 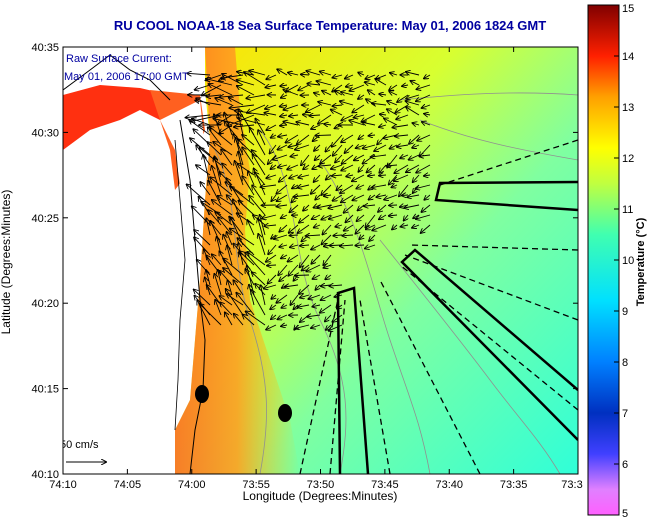 I want to click on colorbar-tick-label: 8, so click(x=625, y=363).